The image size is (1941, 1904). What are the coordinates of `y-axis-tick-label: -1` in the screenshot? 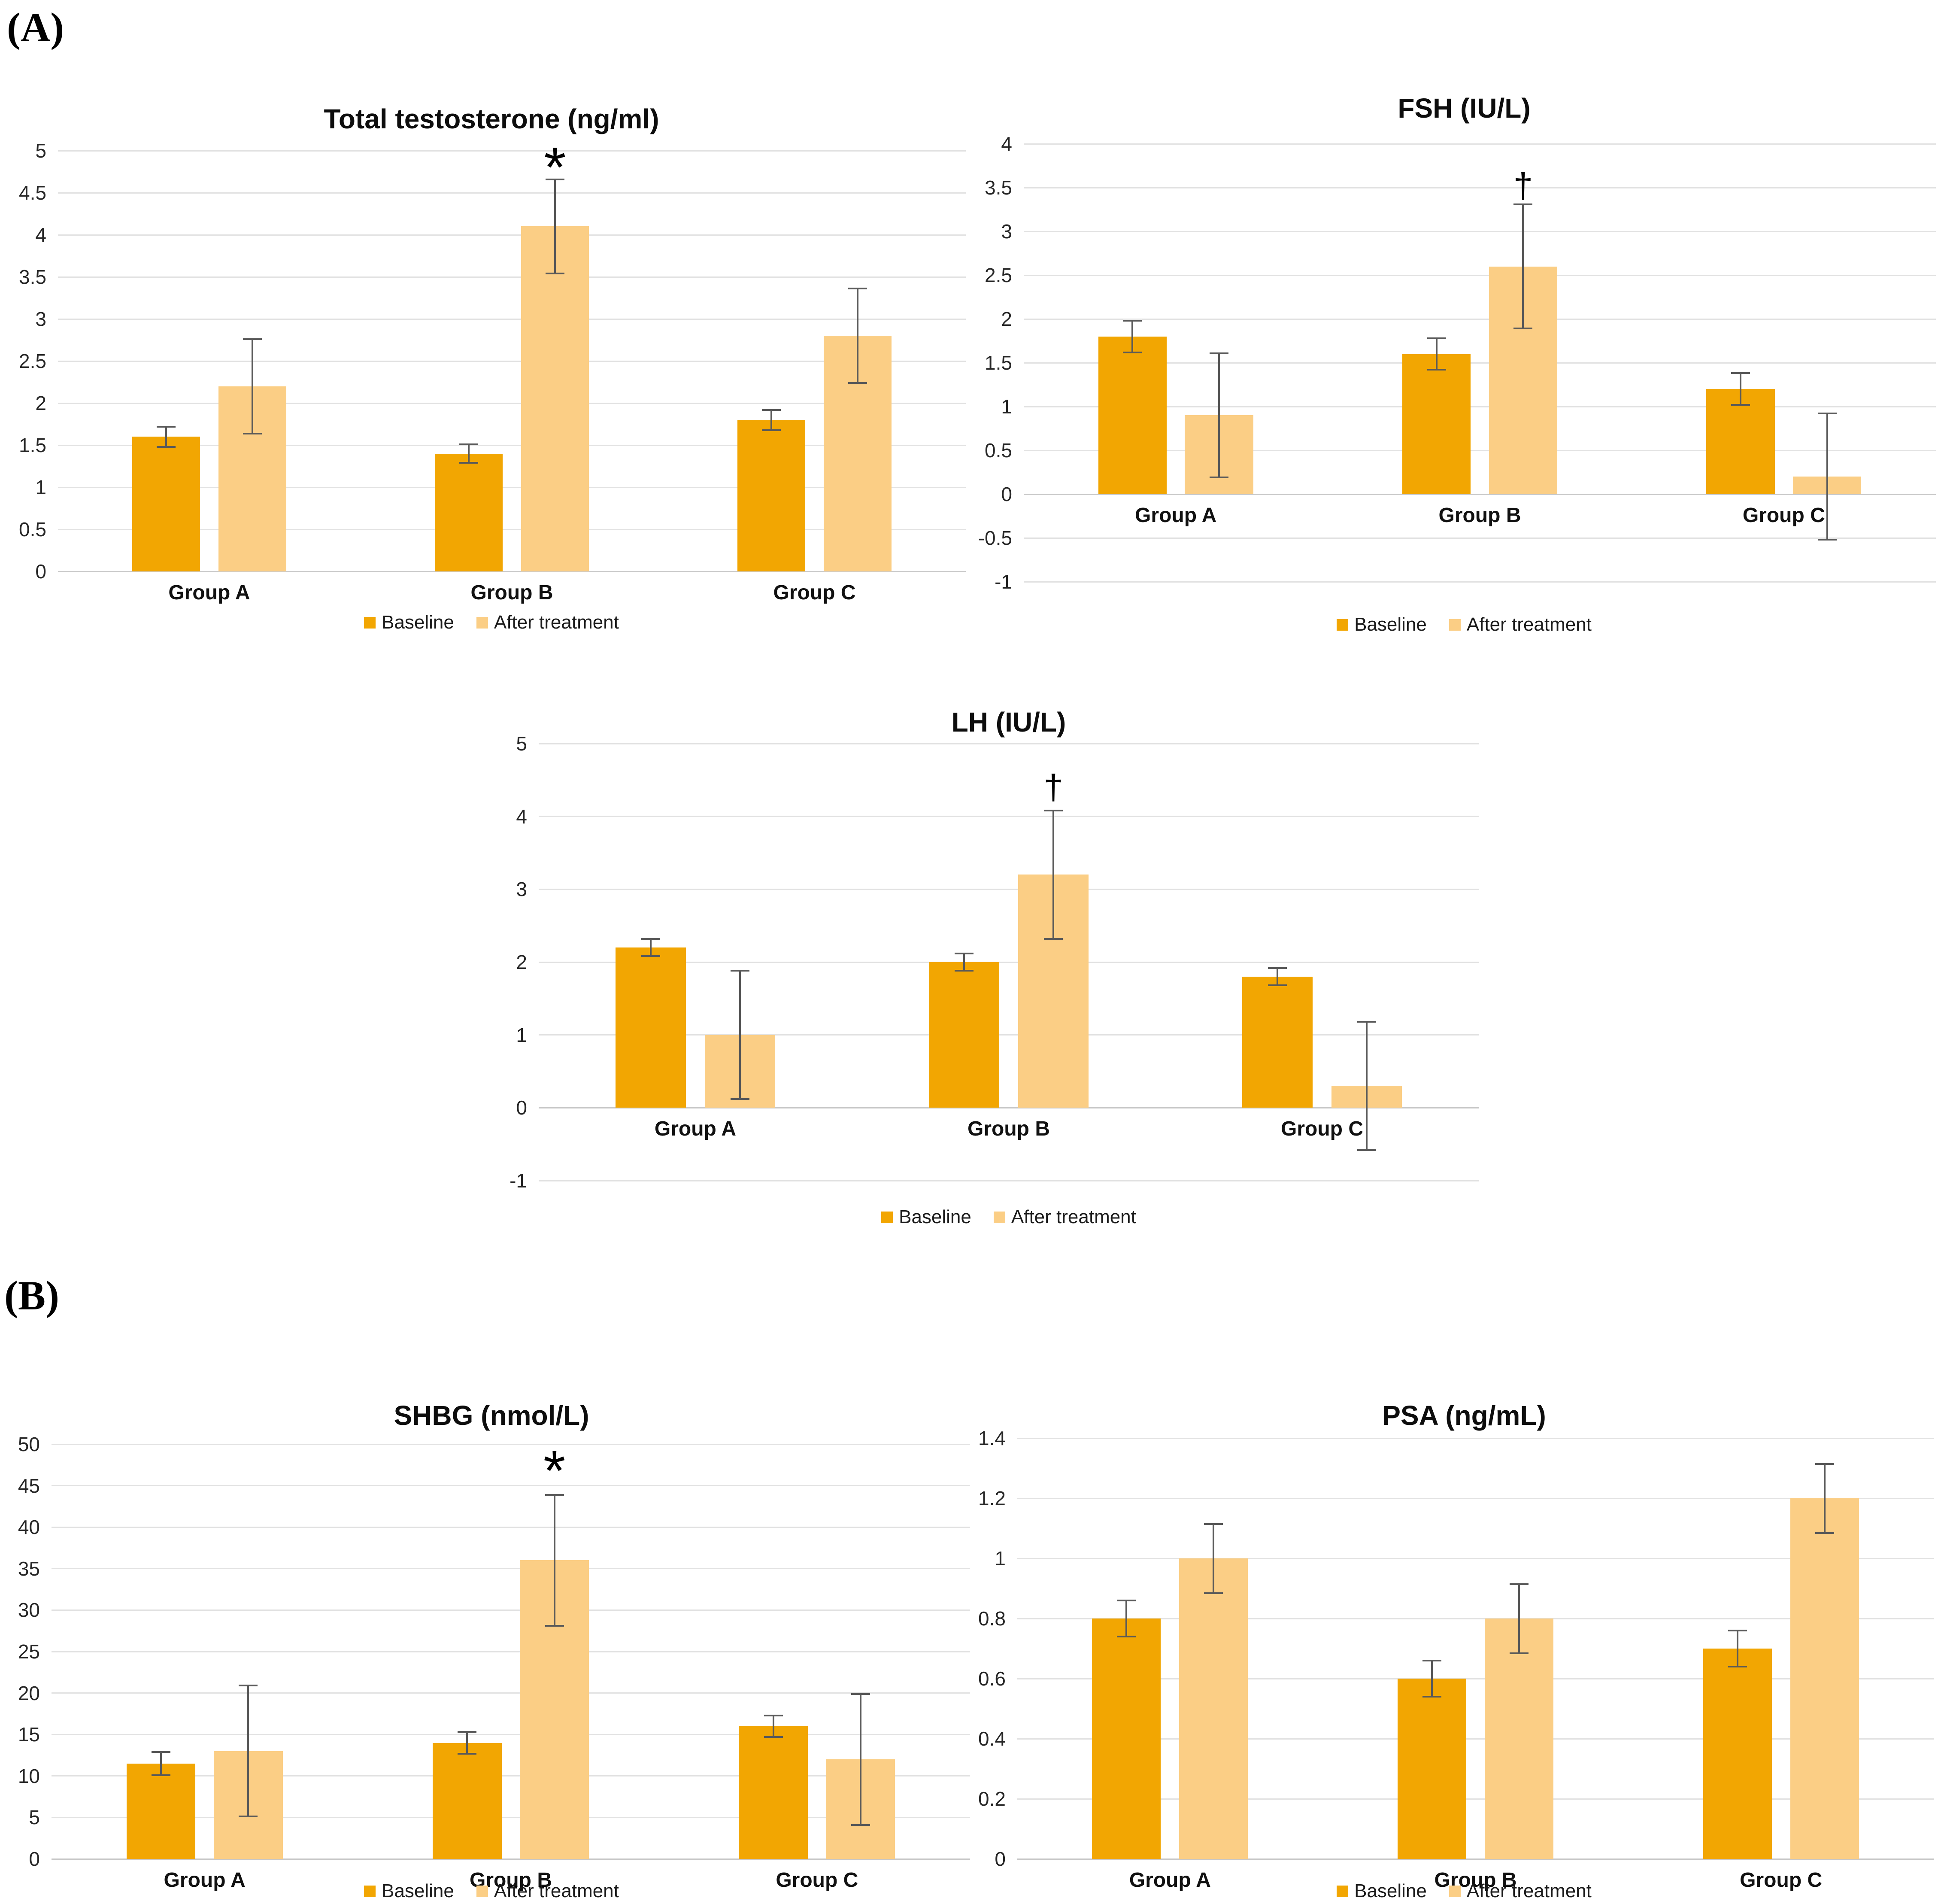 It's located at (1003, 582).